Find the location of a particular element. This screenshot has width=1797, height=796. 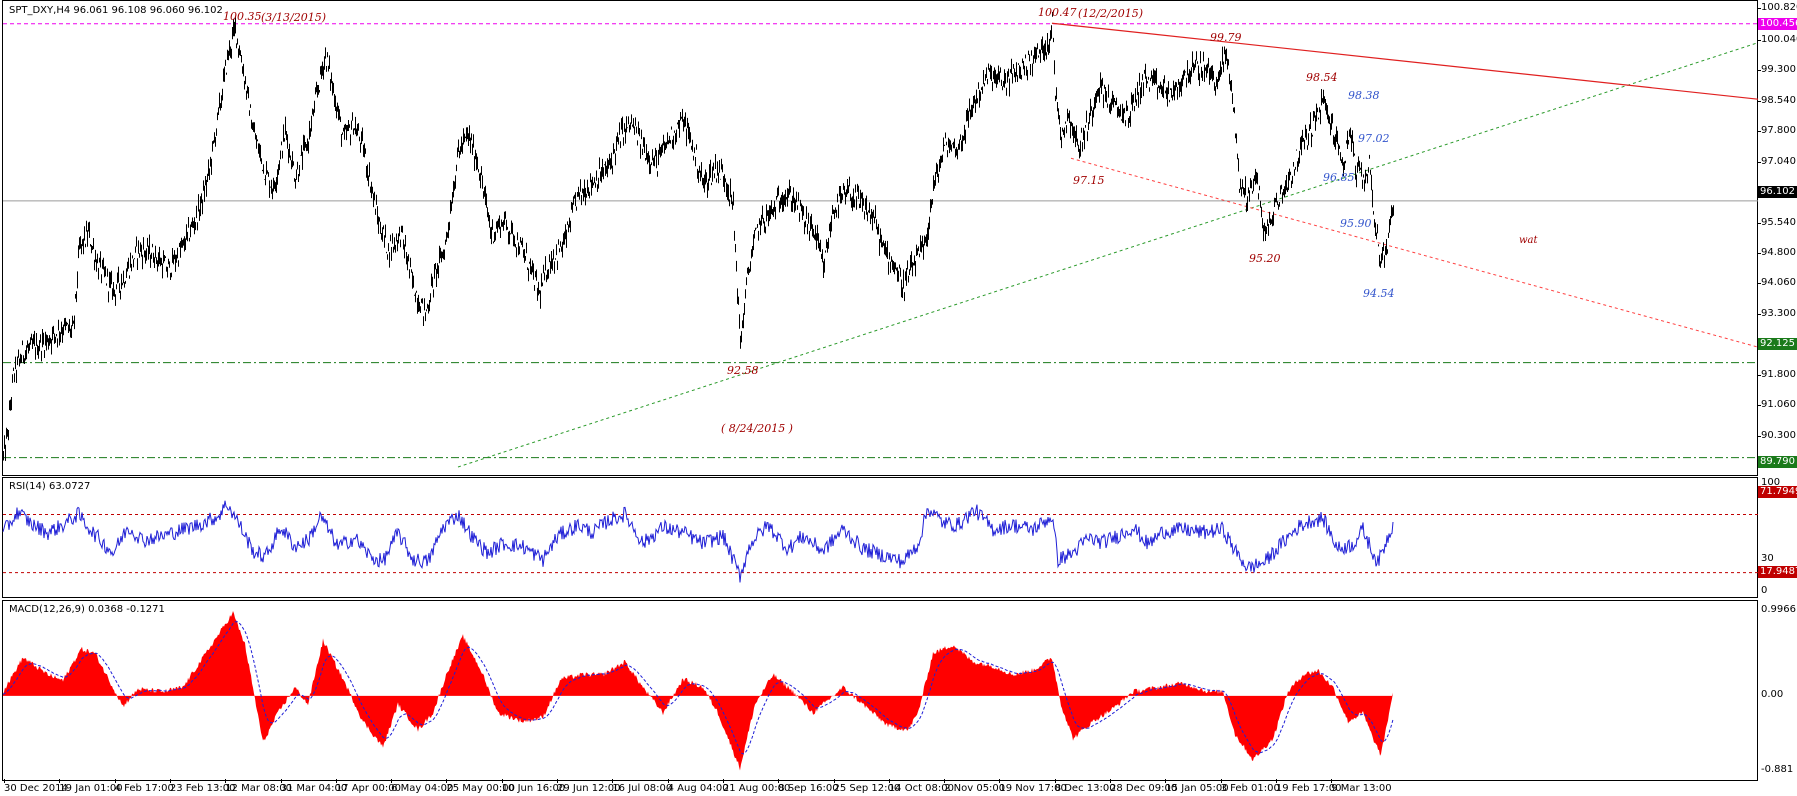

green-level-tag-1: 92.125 is located at coordinates (1777, 344).